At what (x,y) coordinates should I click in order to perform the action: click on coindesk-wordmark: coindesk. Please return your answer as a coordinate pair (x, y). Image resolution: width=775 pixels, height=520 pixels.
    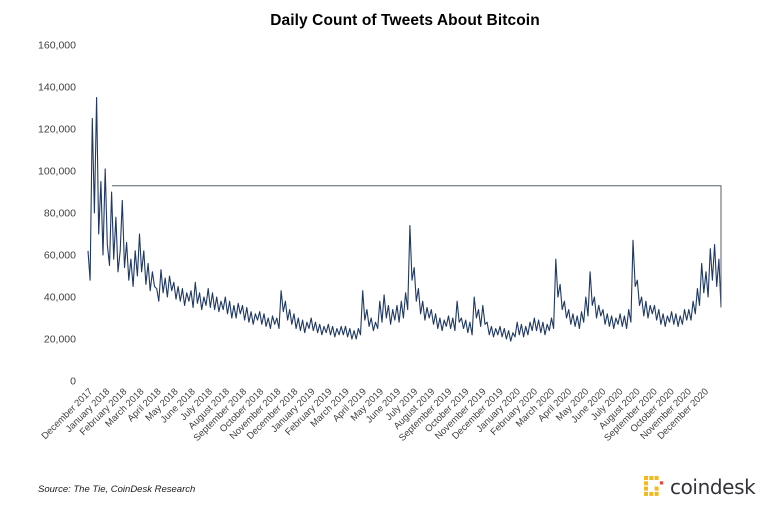
    Looking at the image, I should click on (713, 487).